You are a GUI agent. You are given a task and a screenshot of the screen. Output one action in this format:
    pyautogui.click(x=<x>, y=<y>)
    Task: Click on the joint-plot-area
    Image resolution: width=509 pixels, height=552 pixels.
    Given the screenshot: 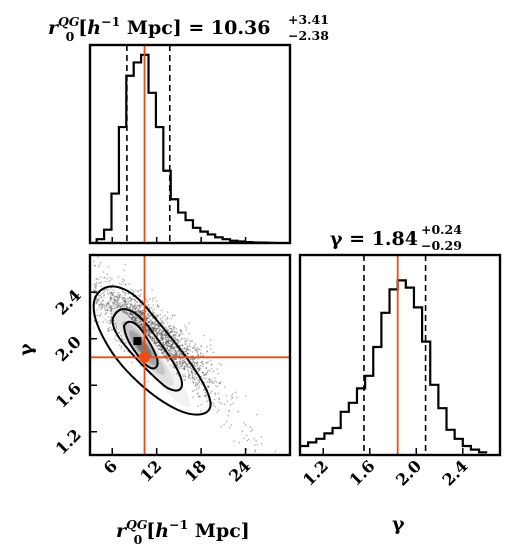 What is the action you would take?
    pyautogui.click(x=190, y=355)
    